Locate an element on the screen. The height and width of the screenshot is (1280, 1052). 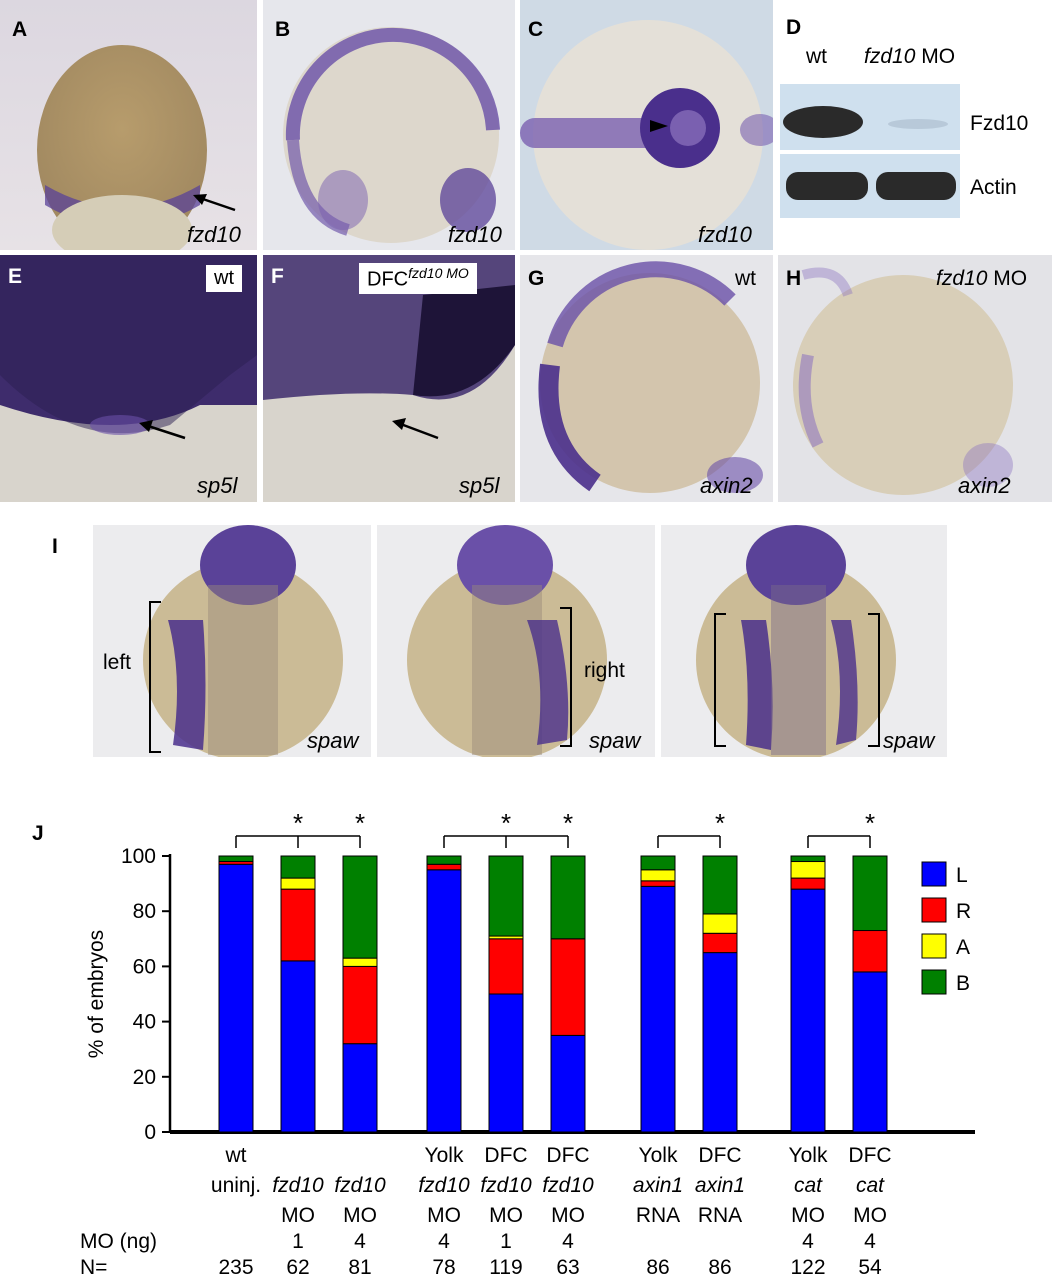
panel-b-label: B is located at coordinates (283, 29).